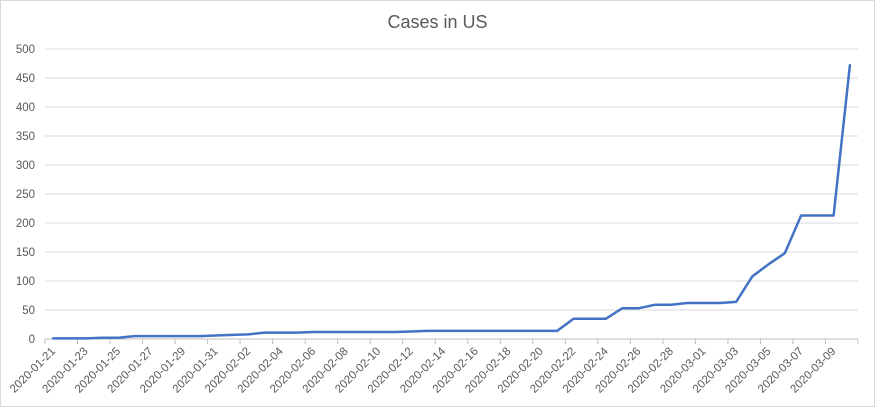 Image resolution: width=875 pixels, height=407 pixels. Describe the element at coordinates (25, 282) in the screenshot. I see `y-tick-label: 100` at that location.